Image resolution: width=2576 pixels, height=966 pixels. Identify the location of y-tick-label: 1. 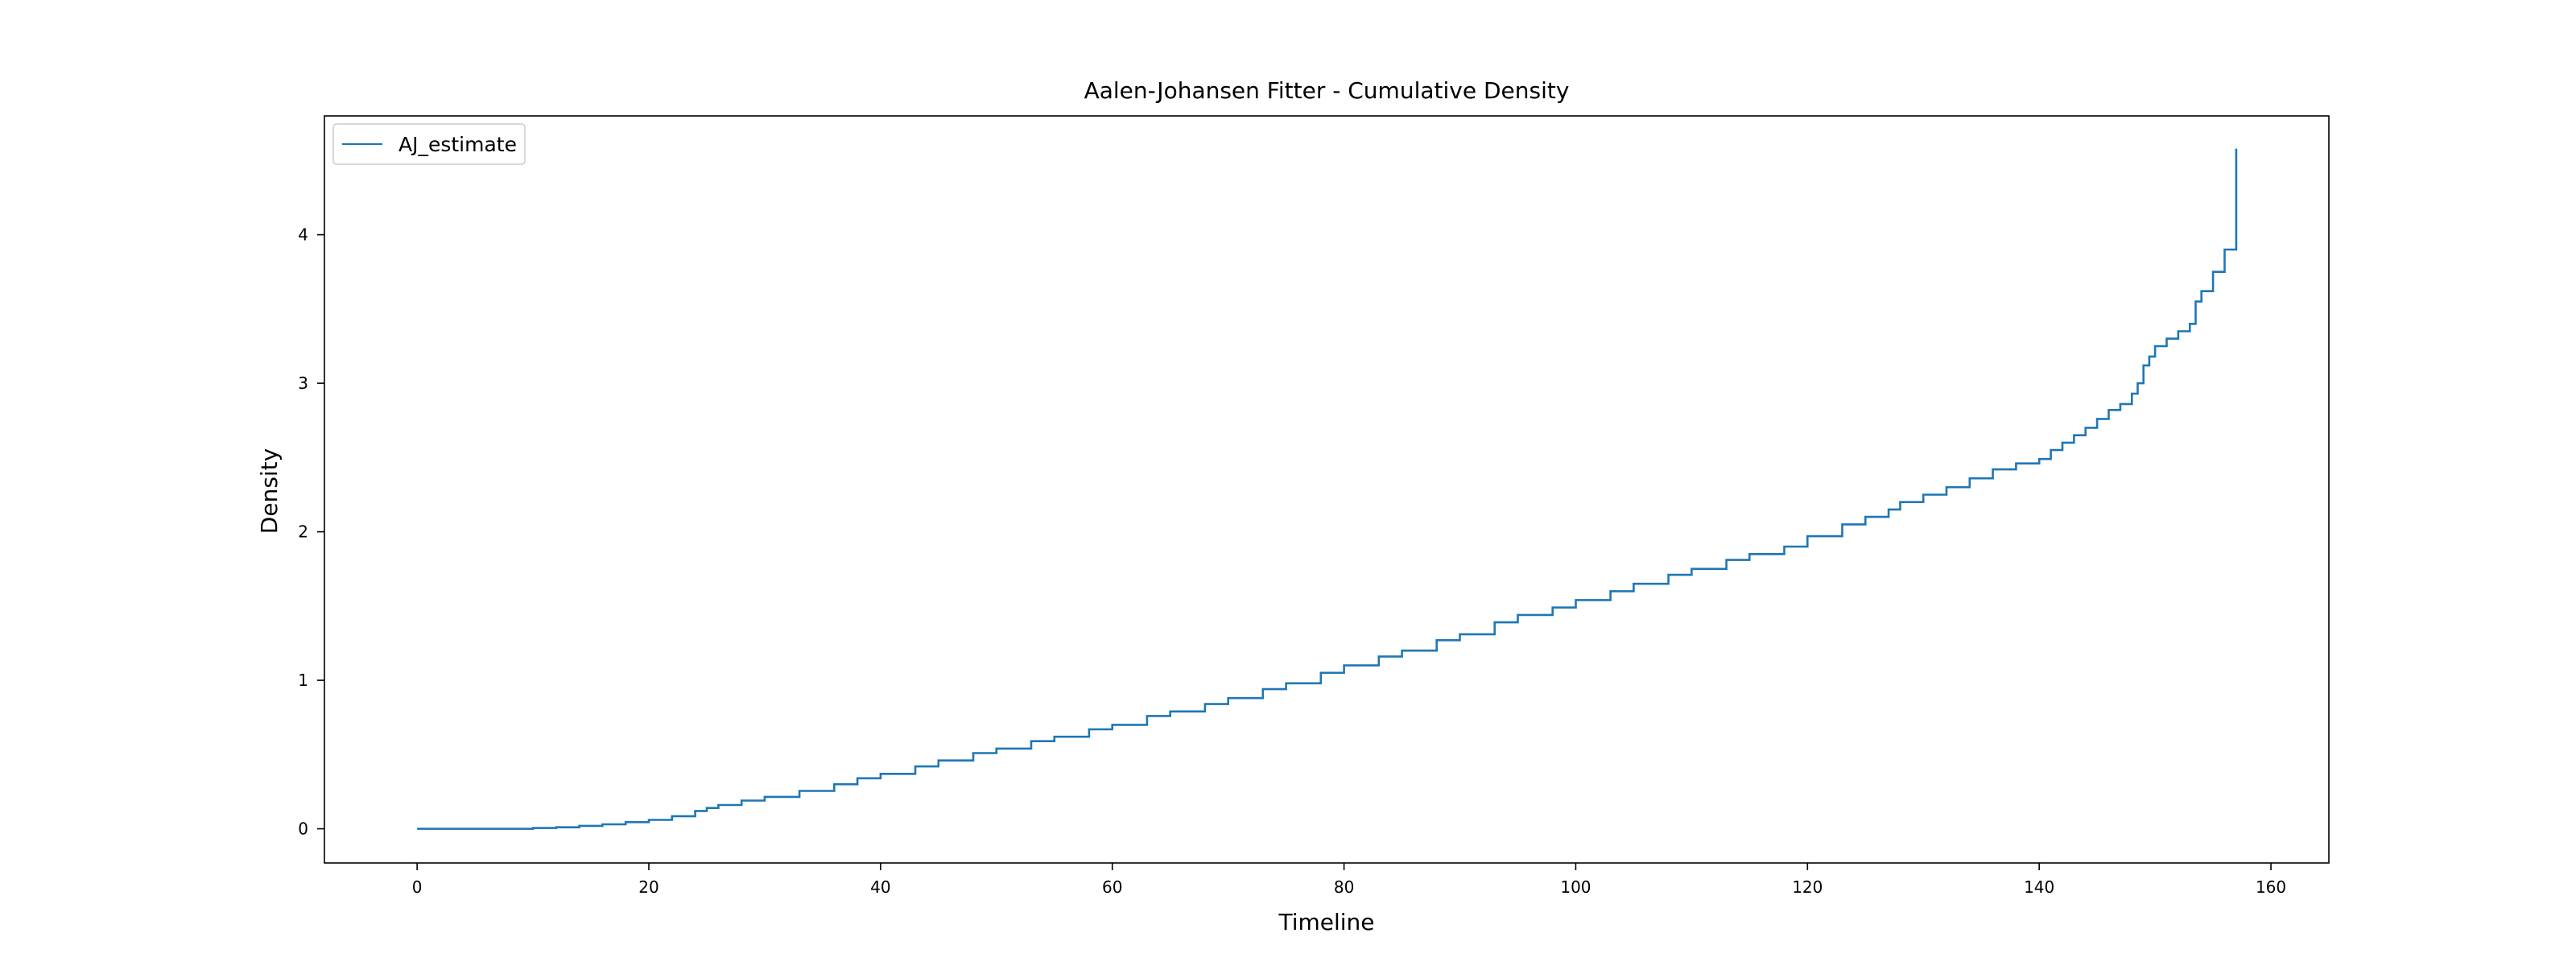
(303, 680).